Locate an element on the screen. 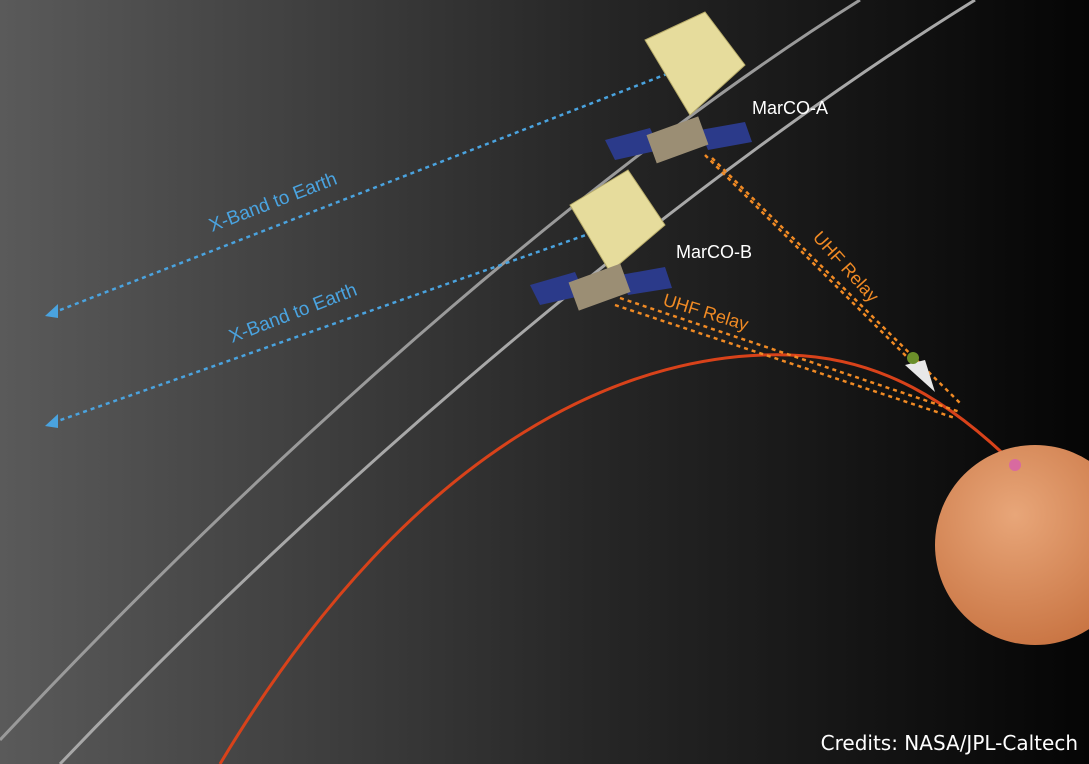 This screenshot has height=764, width=1089. marco-b is located at coordinates (601, 240).